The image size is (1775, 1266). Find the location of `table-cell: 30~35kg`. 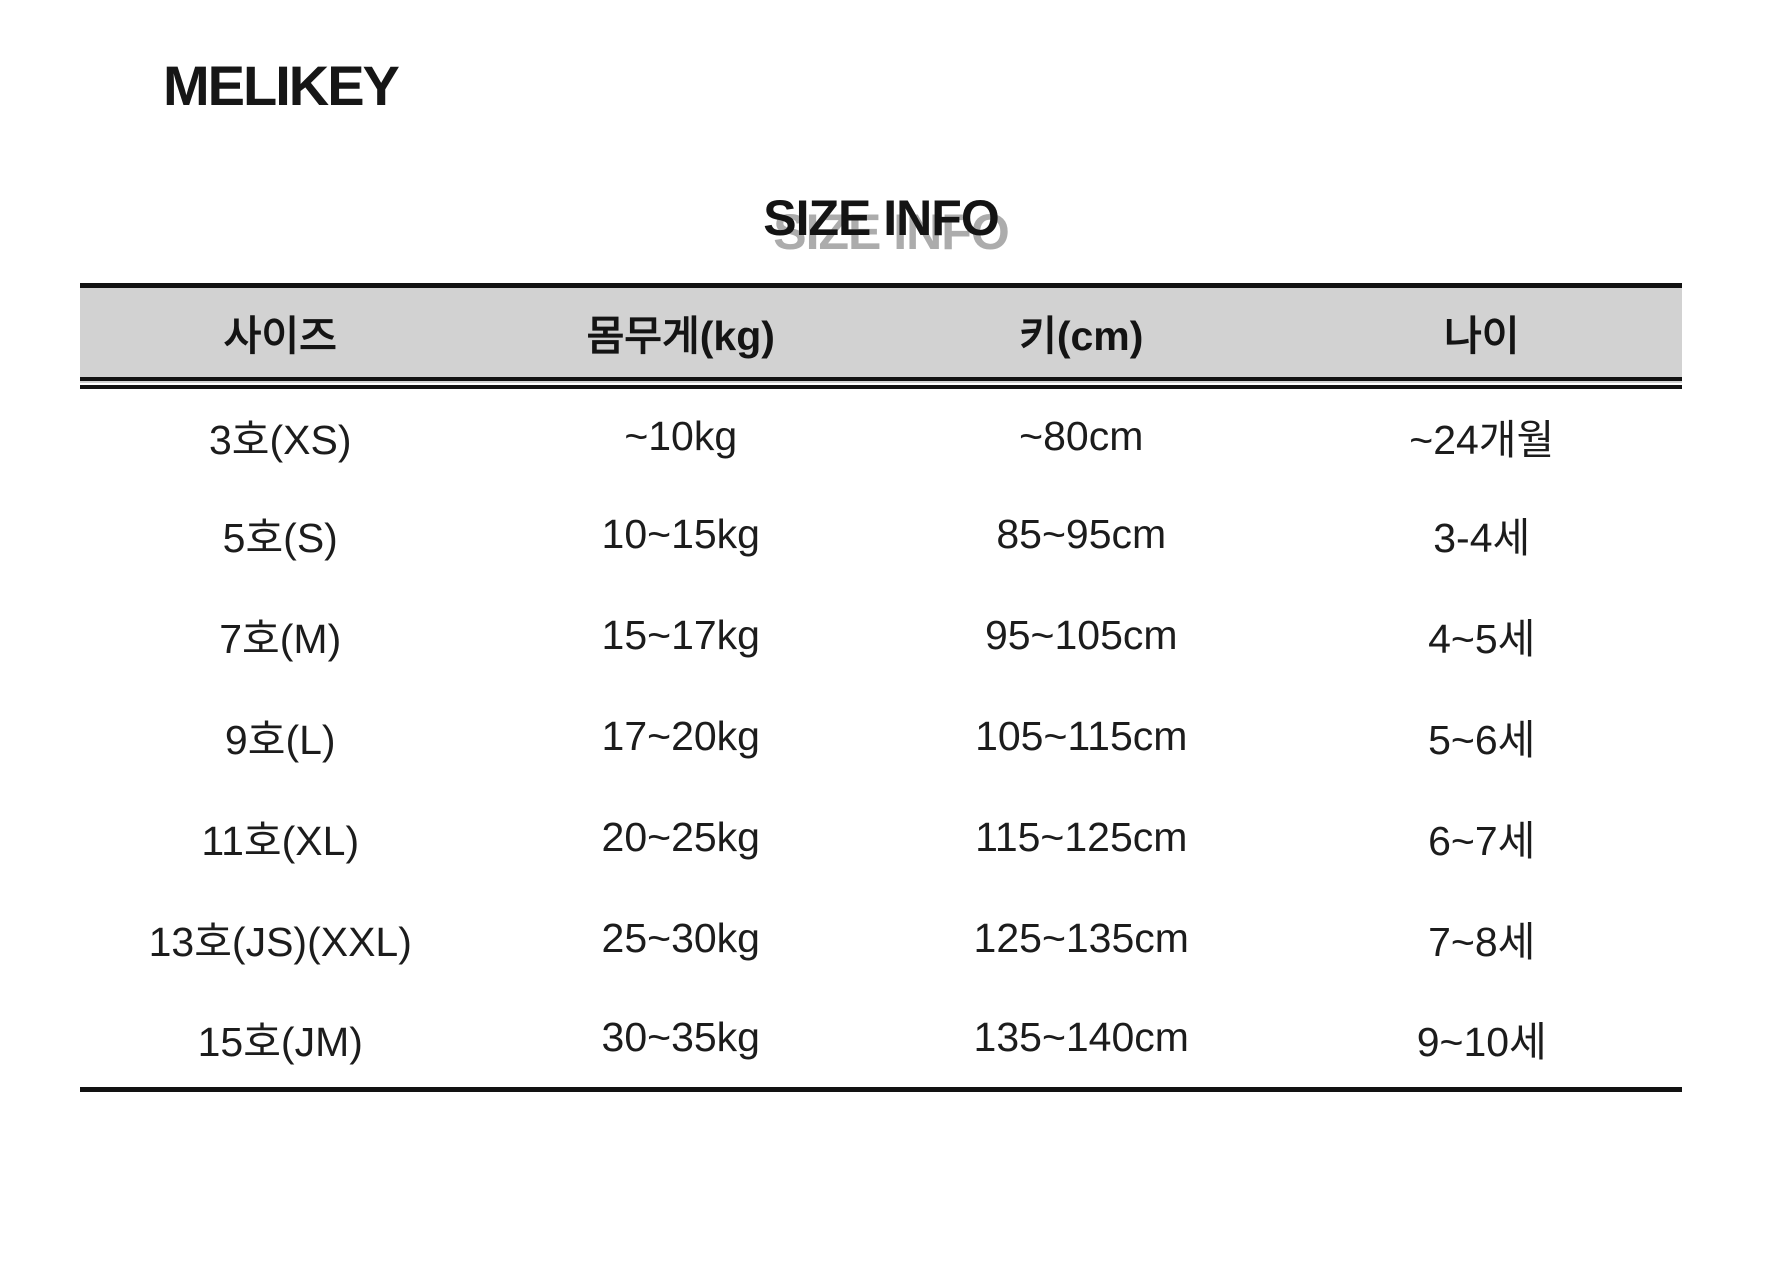

table-cell: 30~35kg is located at coordinates (680, 1039).